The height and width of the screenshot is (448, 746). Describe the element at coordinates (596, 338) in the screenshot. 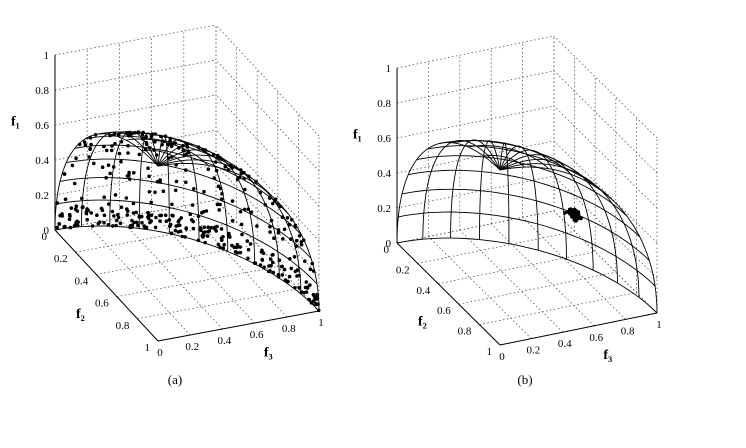

I see `x-tick-label: 0.6` at that location.